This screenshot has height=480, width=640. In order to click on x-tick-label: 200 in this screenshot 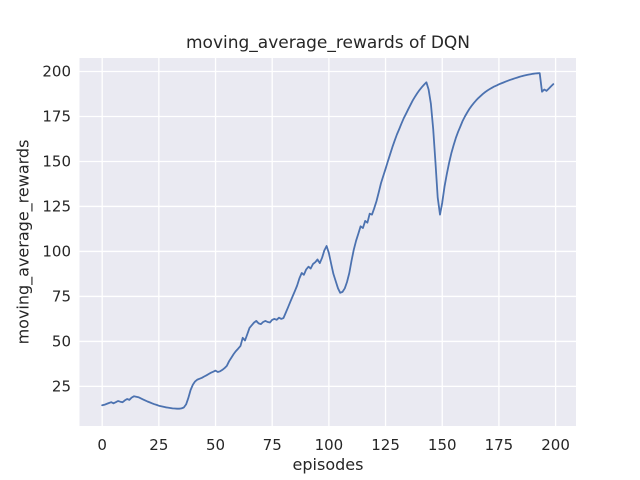, I will do `click(555, 445)`.